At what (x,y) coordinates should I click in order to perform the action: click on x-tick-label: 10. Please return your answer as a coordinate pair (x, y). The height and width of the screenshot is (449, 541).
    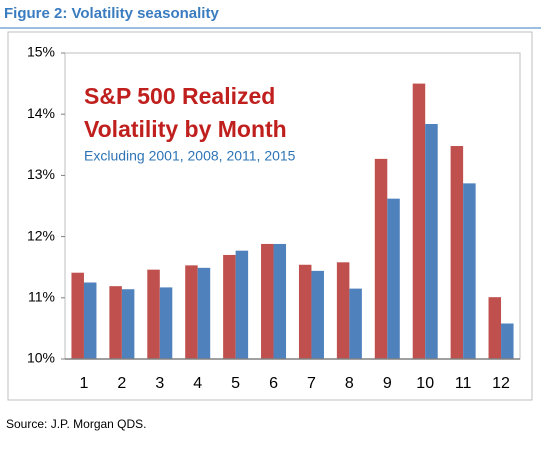
    Looking at the image, I should click on (425, 383).